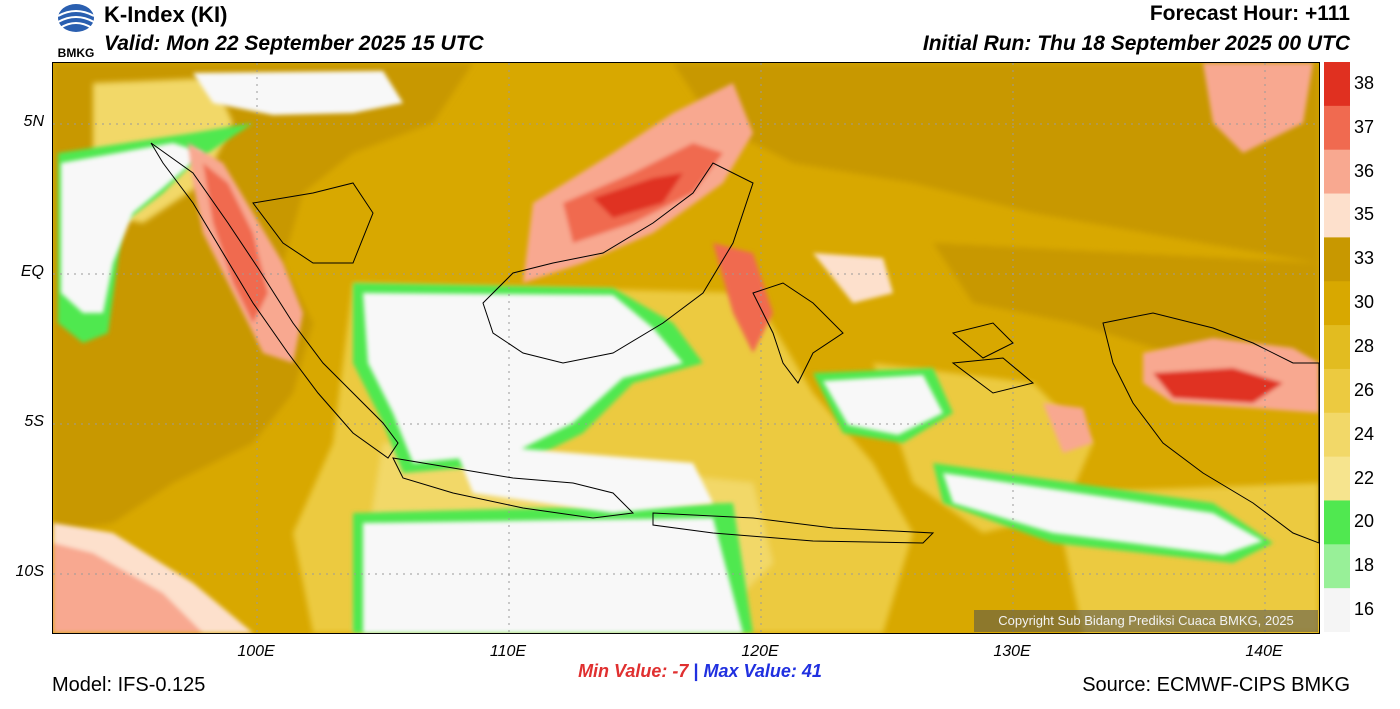 This screenshot has height=709, width=1400. Describe the element at coordinates (313, 223) in the screenshot. I see `malay-peninsula-coast` at that location.